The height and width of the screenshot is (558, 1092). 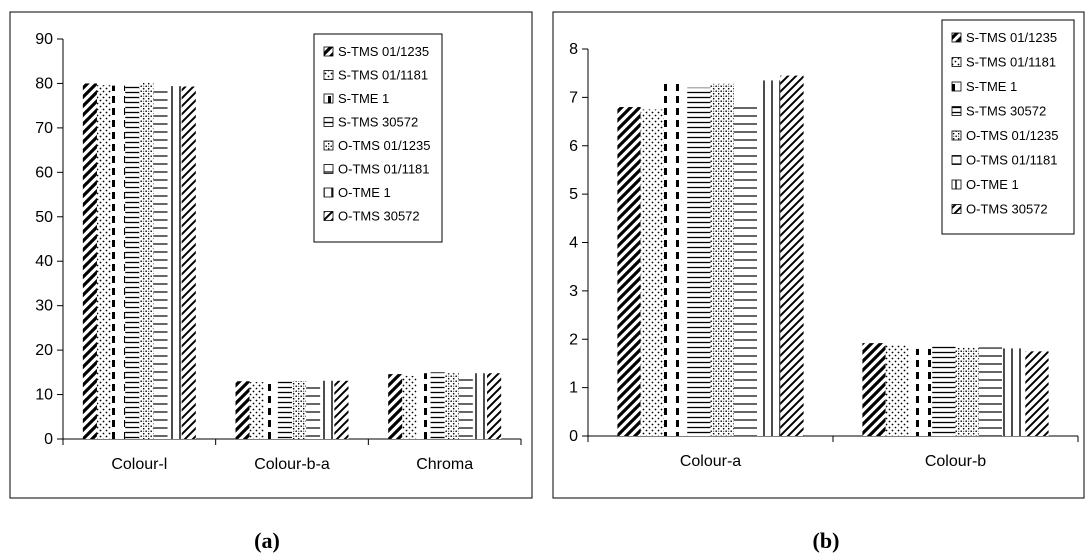 I want to click on y-tick-label: 2, so click(x=573, y=339).